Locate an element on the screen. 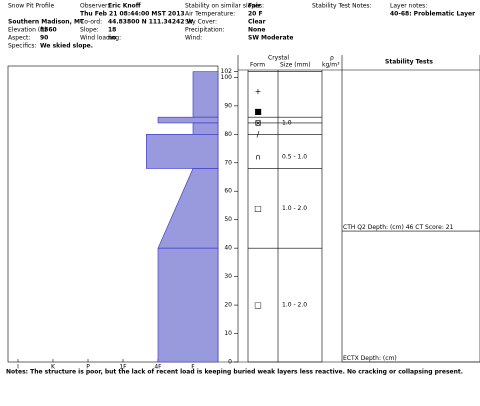 Image resolution: width=480 pixels, height=406 pixels. test-part: CT Score: is located at coordinates (429, 227).